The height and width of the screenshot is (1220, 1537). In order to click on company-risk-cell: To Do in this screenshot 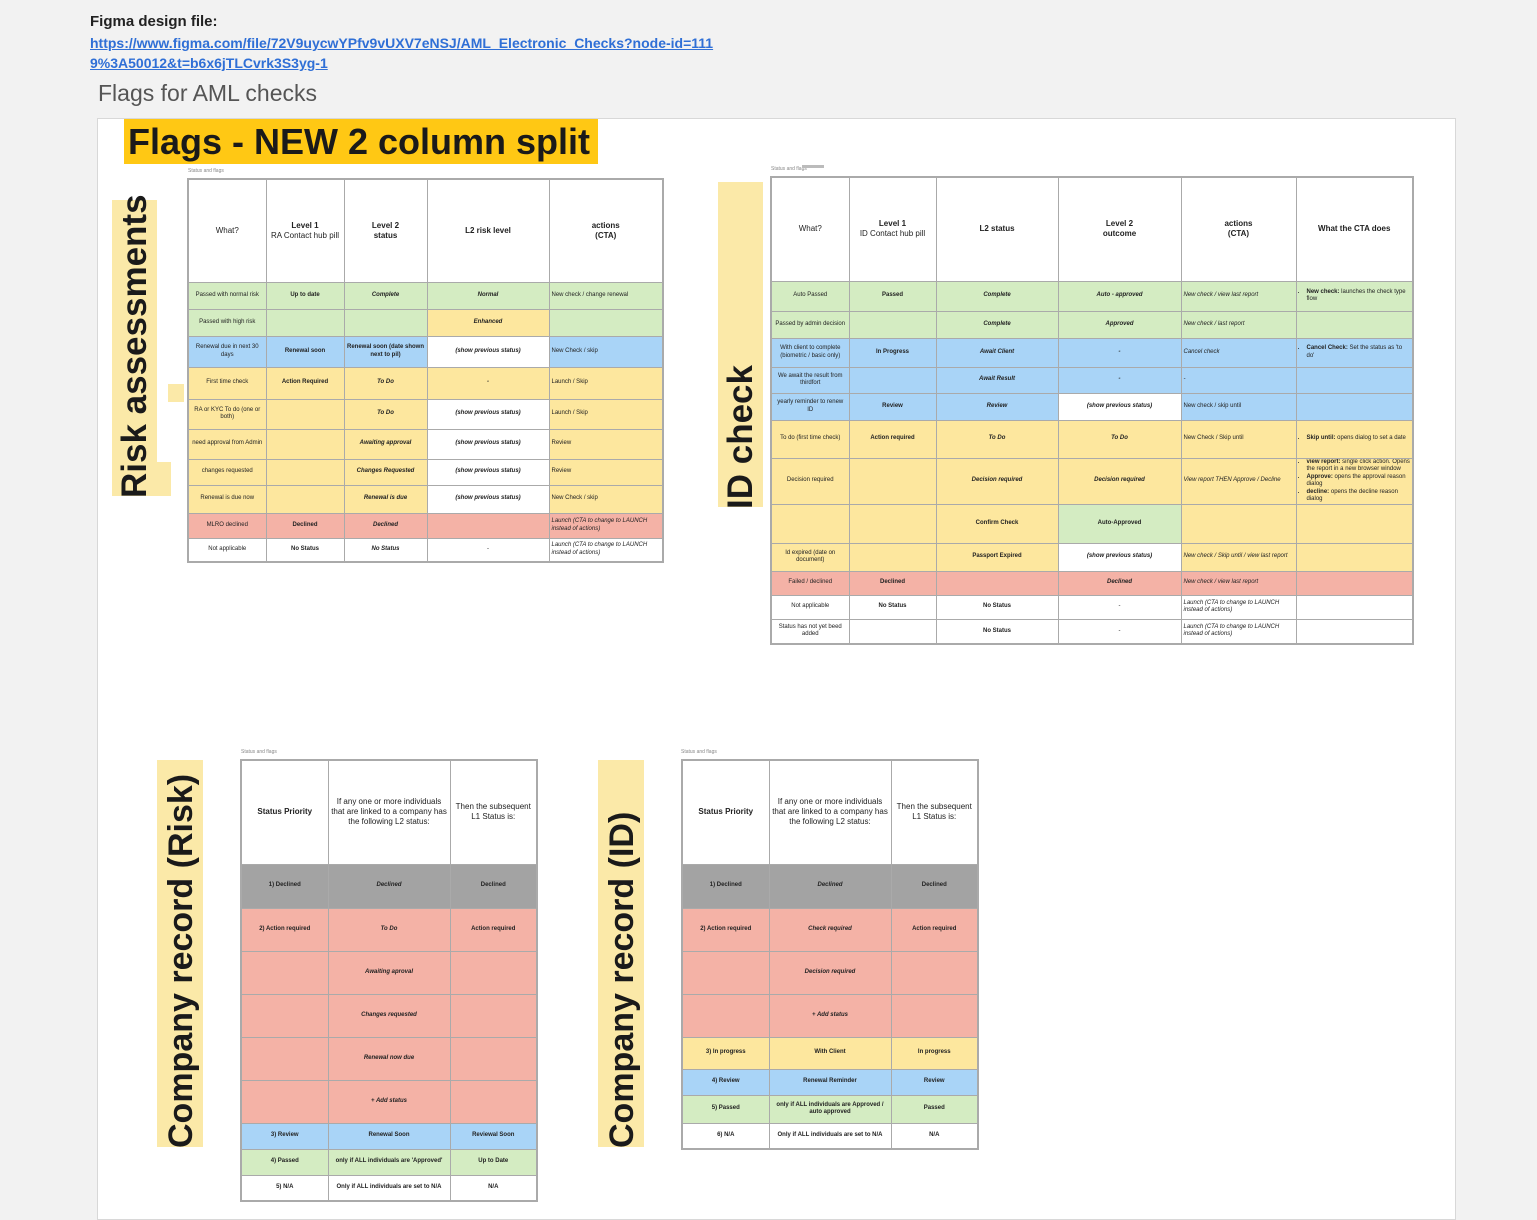, I will do `click(389, 929)`.